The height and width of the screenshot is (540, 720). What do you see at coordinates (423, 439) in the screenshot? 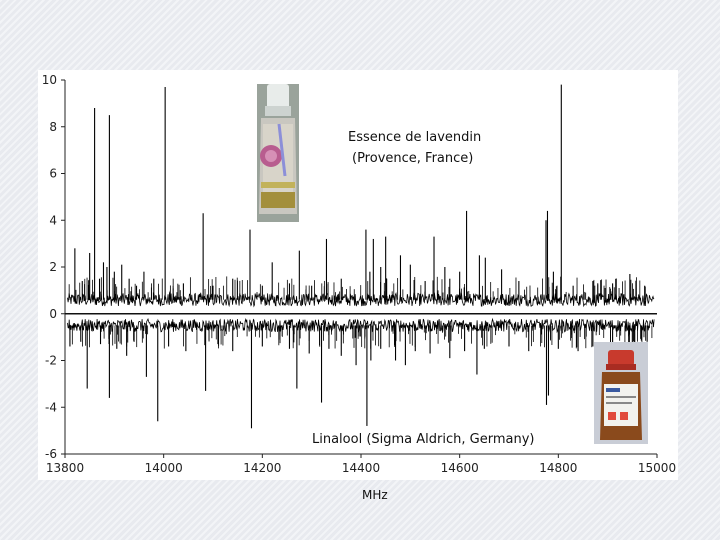
I see `annotation-bottom: Linalool (Sigma Aldrich, Germany)` at bounding box center [423, 439].